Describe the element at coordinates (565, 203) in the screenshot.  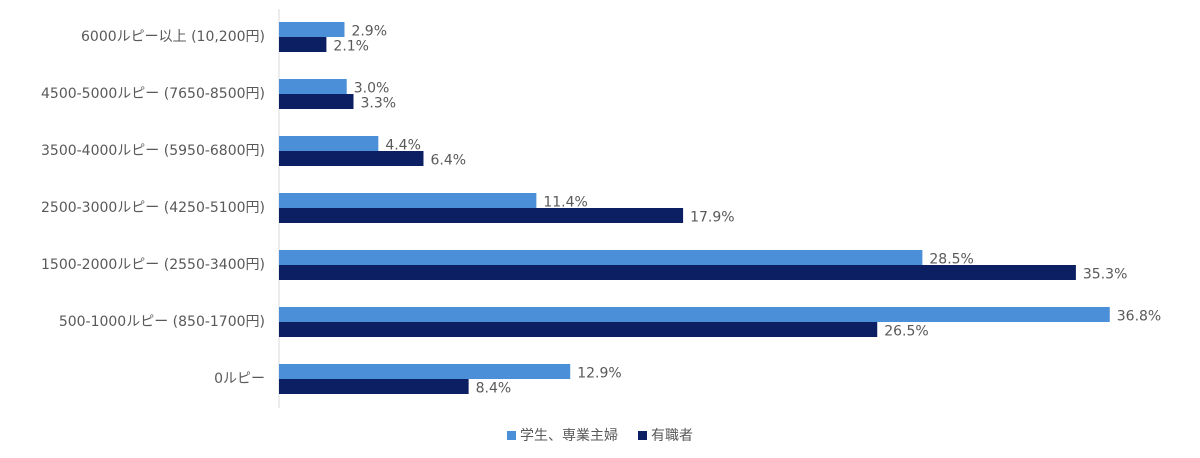
I see `value-label: 11.4%` at that location.